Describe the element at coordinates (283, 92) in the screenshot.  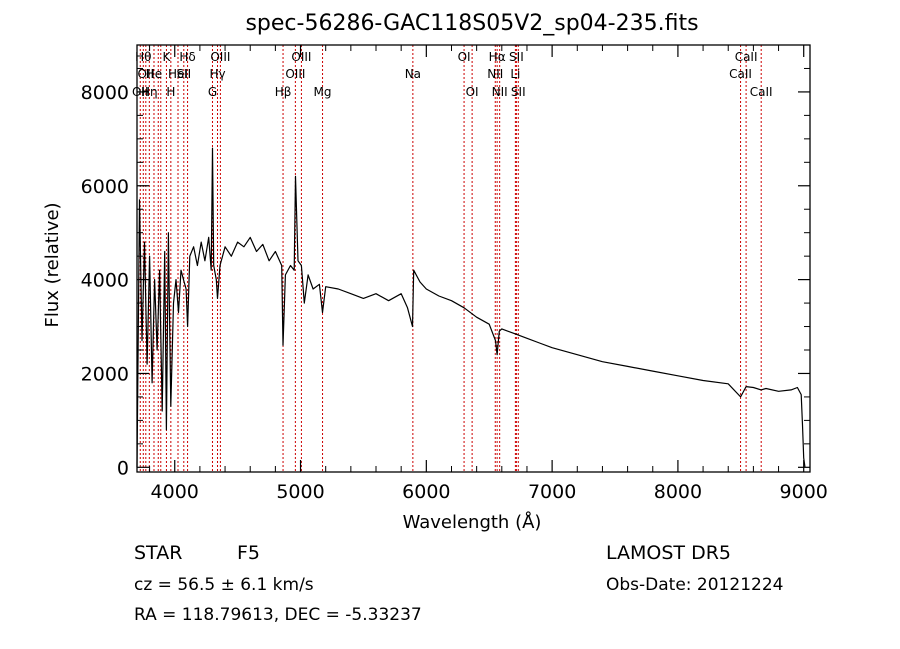
I see `line-label-15: Hβ` at that location.